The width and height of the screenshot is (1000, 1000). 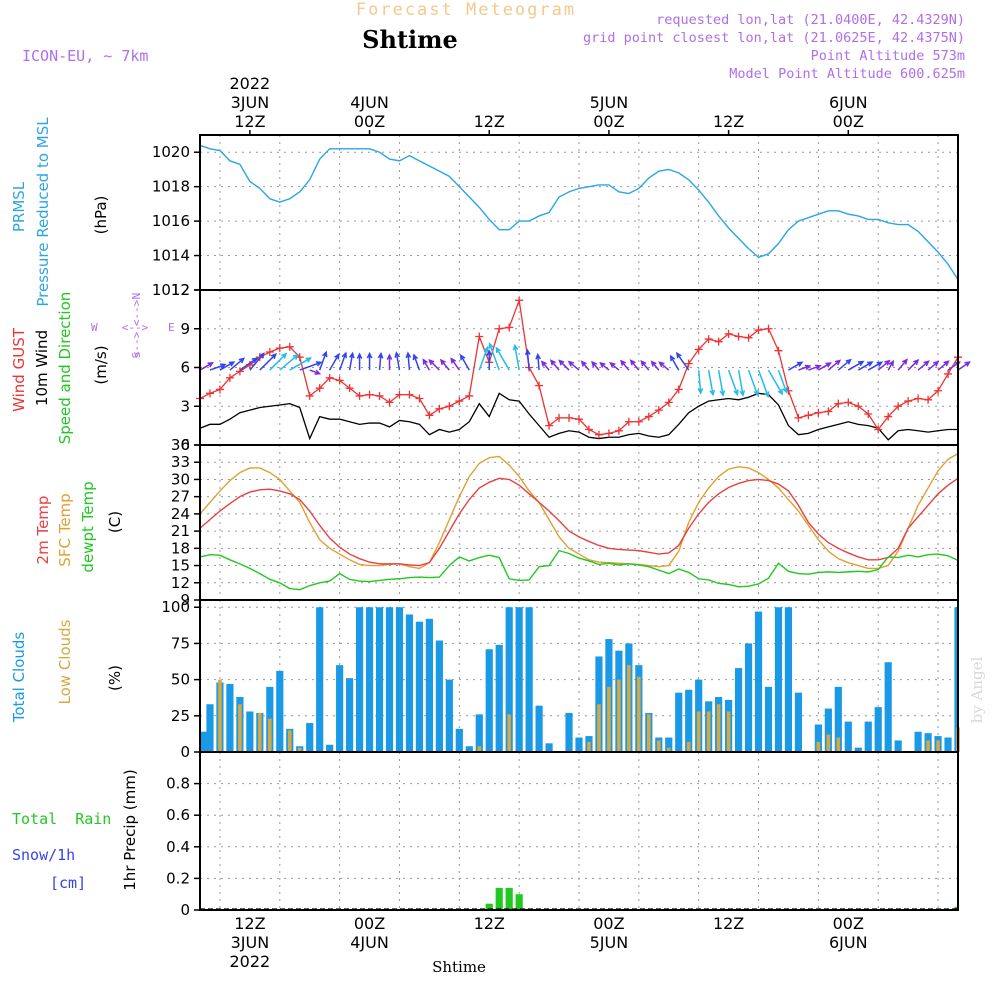 What do you see at coordinates (609, 102) in the screenshot?
I see `top-time-label: 5JUN` at bounding box center [609, 102].